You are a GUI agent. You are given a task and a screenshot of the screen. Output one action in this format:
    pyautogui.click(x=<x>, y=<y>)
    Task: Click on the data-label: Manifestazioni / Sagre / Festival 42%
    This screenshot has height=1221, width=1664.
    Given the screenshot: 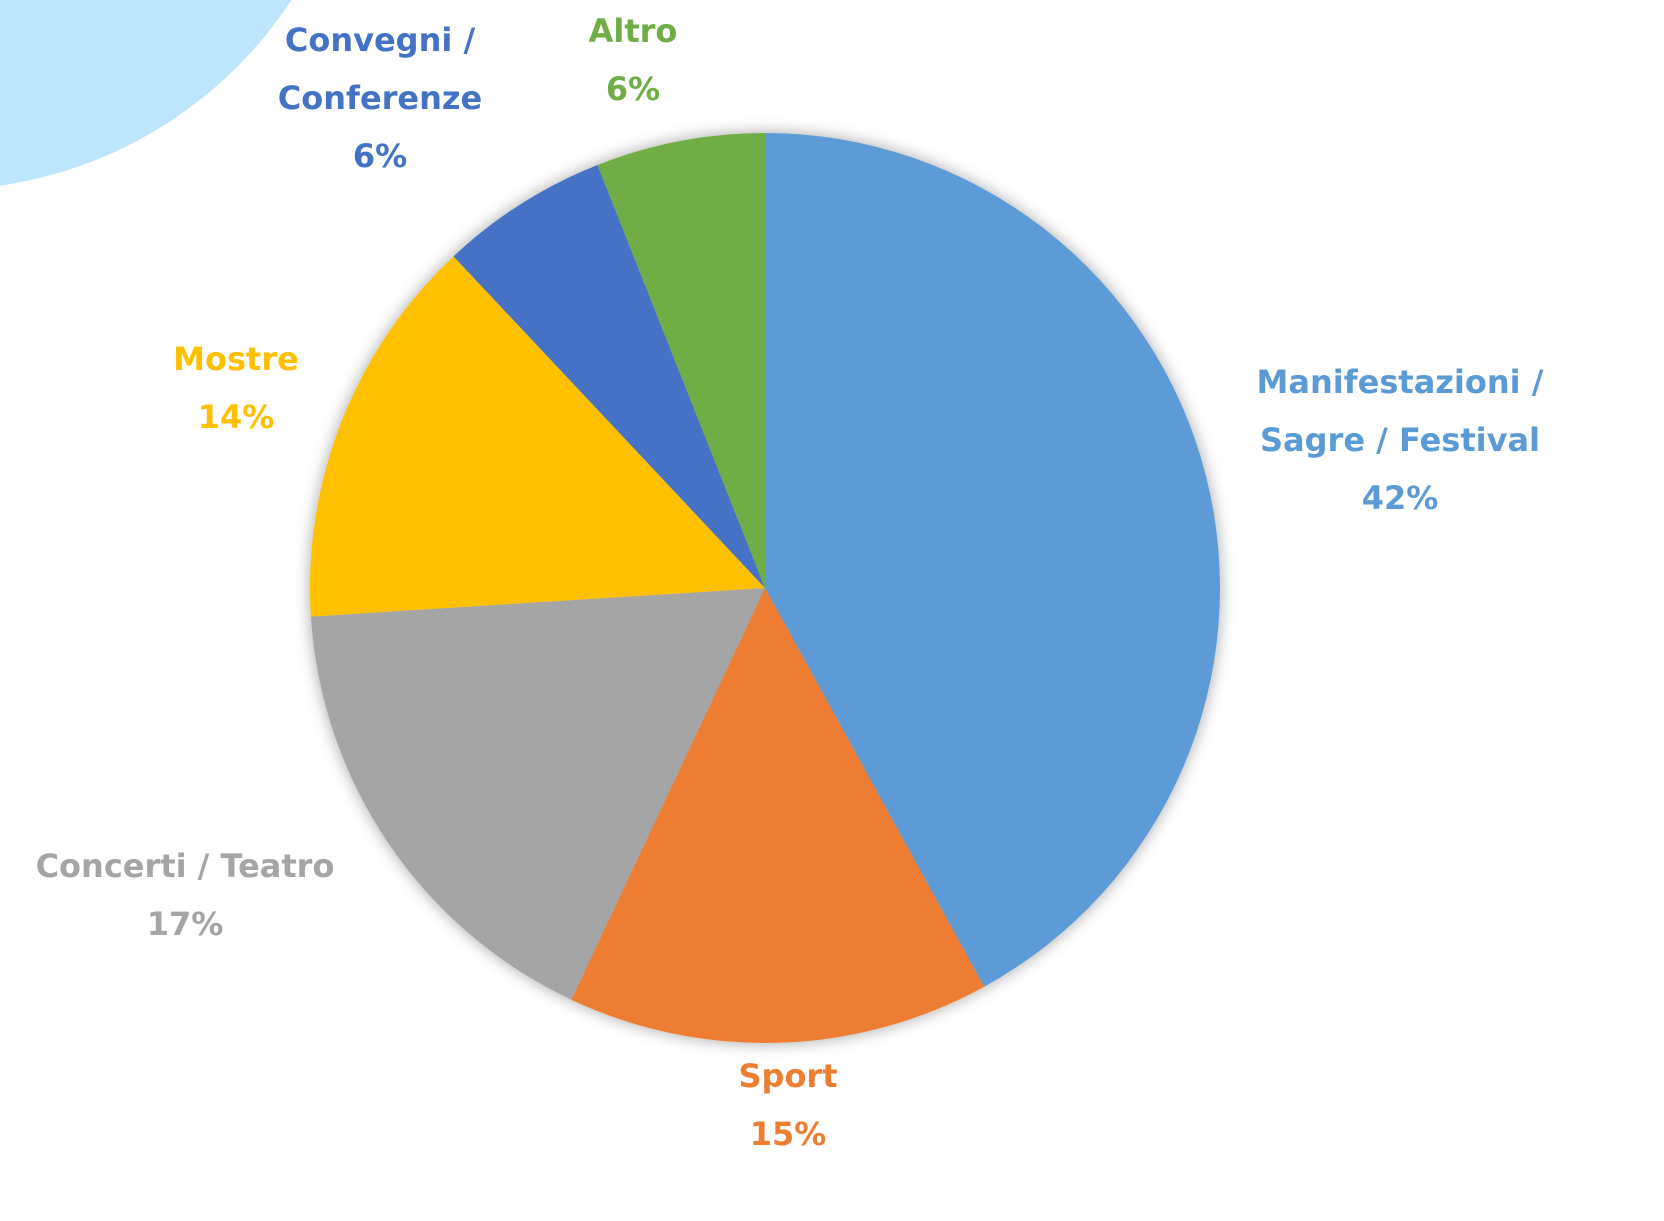 What is the action you would take?
    pyautogui.click(x=1400, y=440)
    